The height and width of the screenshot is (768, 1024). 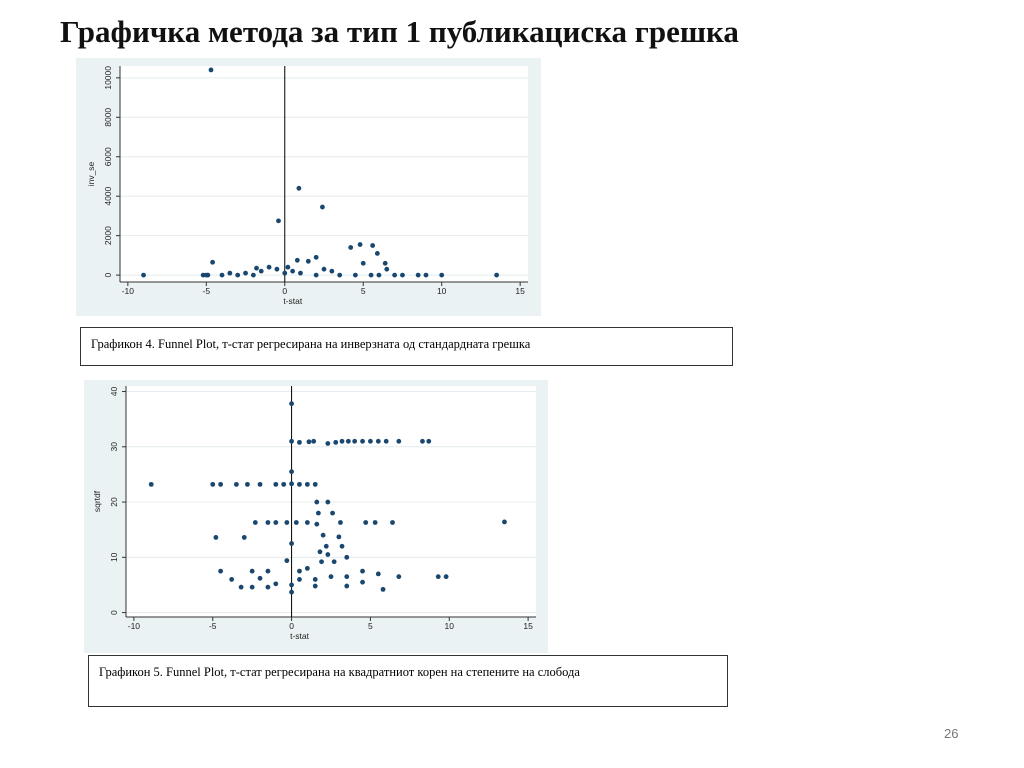 What do you see at coordinates (91, 173) in the screenshot?
I see `y-axis-label: inv_se` at bounding box center [91, 173].